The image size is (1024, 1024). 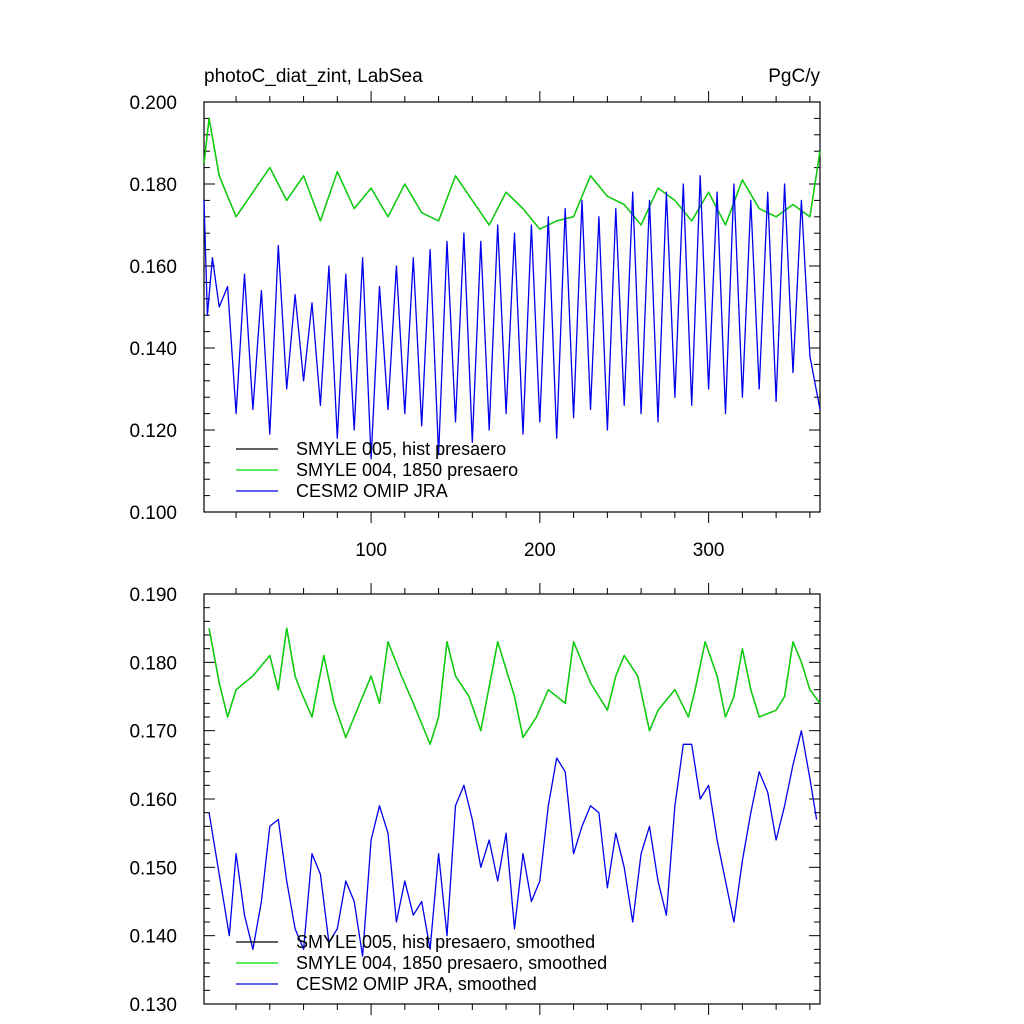 I want to click on legend-label: SMYLE 005, hist presaero, smoothed, so click(x=445, y=942).